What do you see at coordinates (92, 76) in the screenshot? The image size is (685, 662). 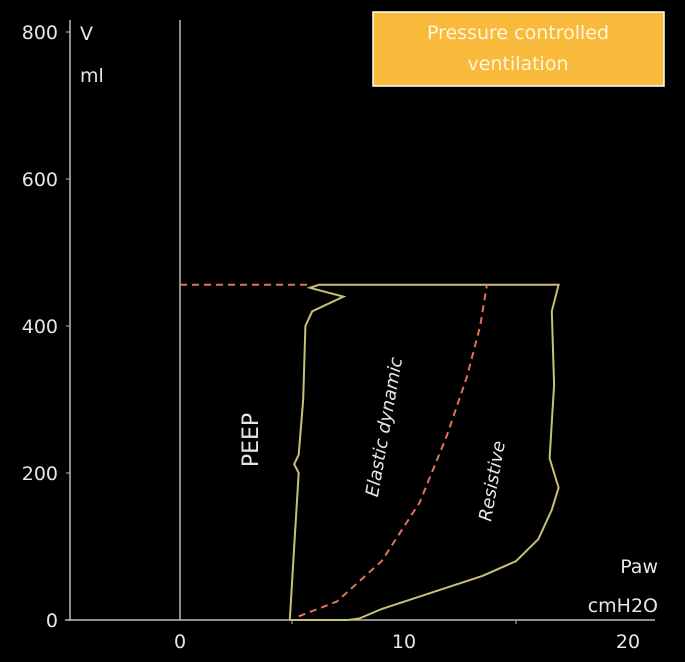 I see `y-unit: ml` at bounding box center [92, 76].